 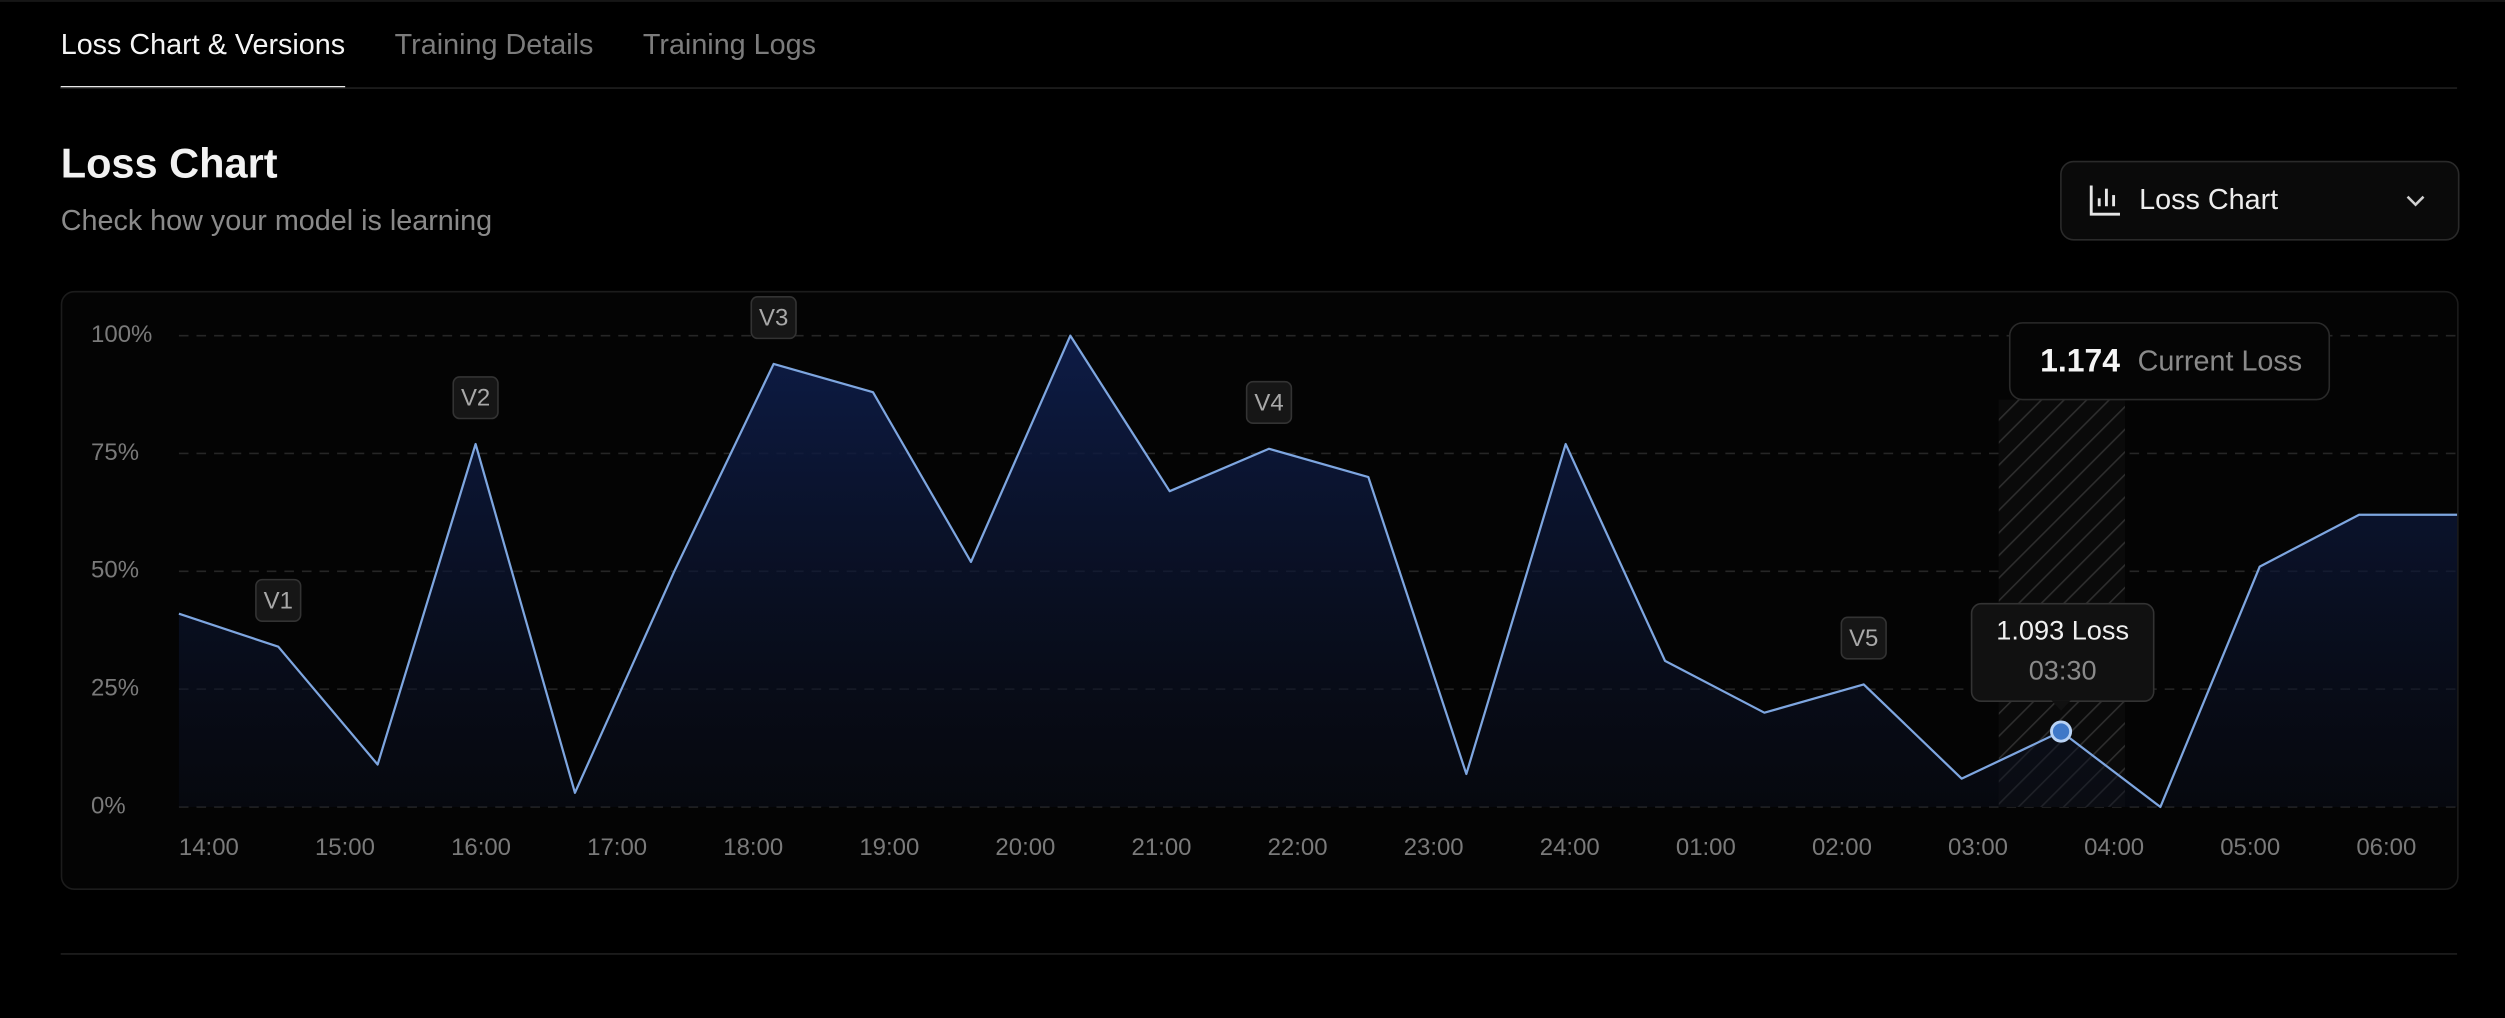 What do you see at coordinates (1978, 847) in the screenshot?
I see `x-tick-label: 03:00` at bounding box center [1978, 847].